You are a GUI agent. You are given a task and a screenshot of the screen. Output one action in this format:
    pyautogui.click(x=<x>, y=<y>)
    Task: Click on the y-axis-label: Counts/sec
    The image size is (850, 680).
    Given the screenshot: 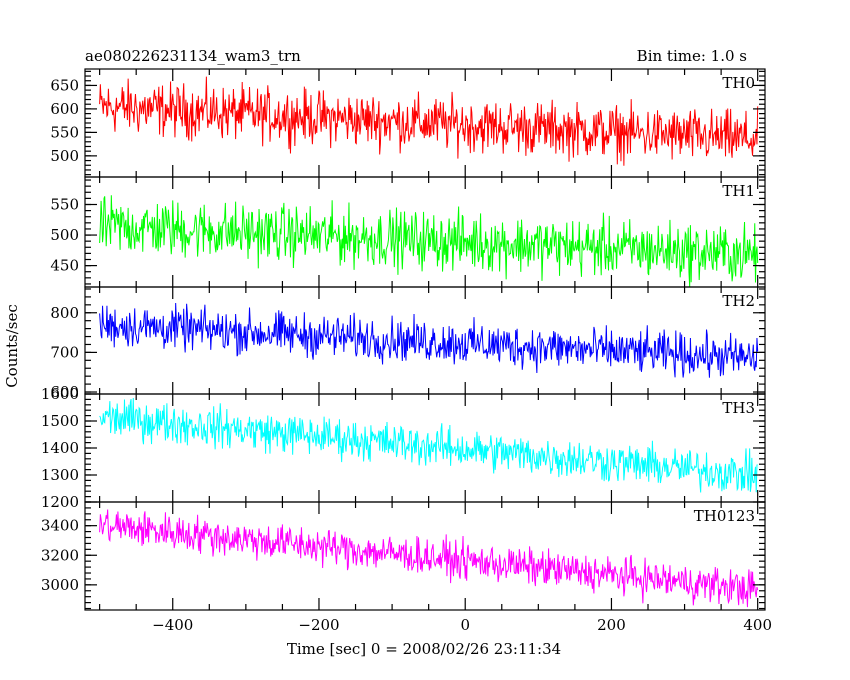 What is the action you would take?
    pyautogui.click(x=12, y=346)
    